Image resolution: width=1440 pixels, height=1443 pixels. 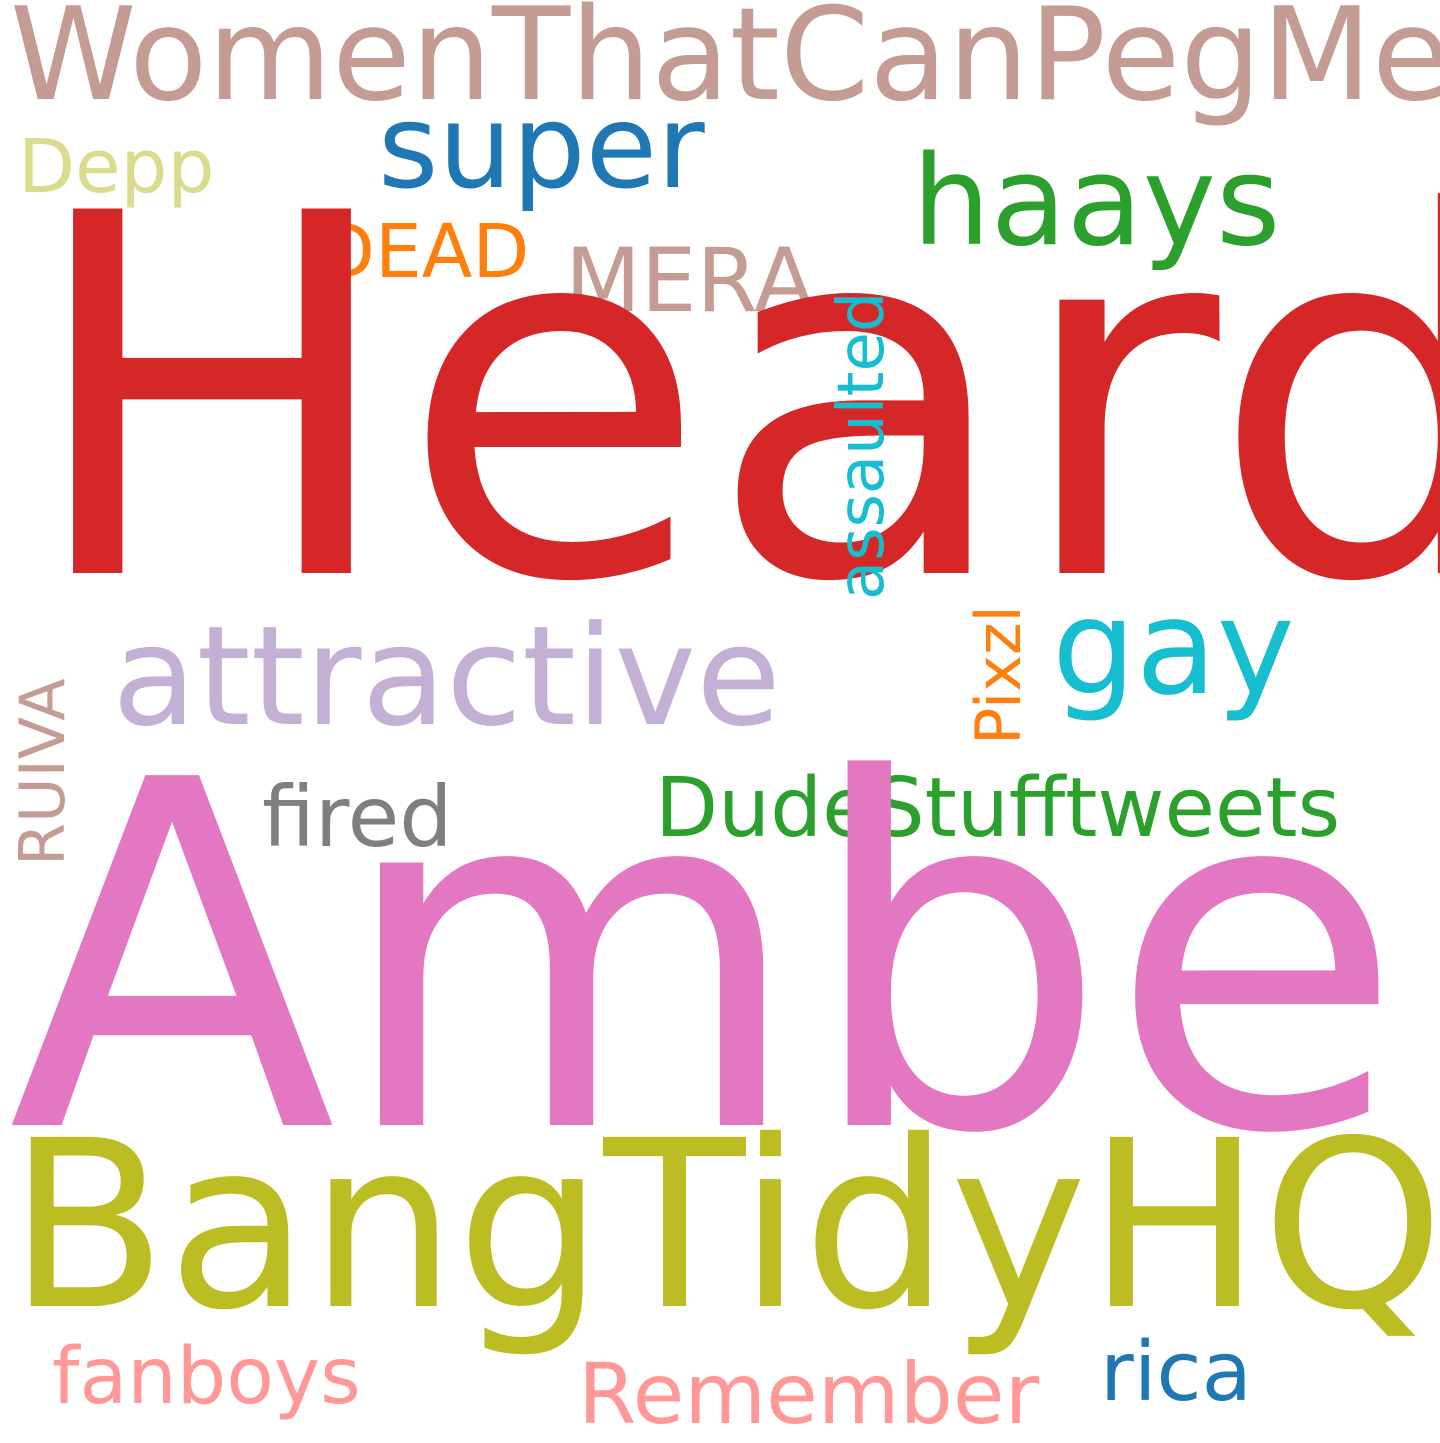 I want to click on word-remember: Remember, so click(x=809, y=1394).